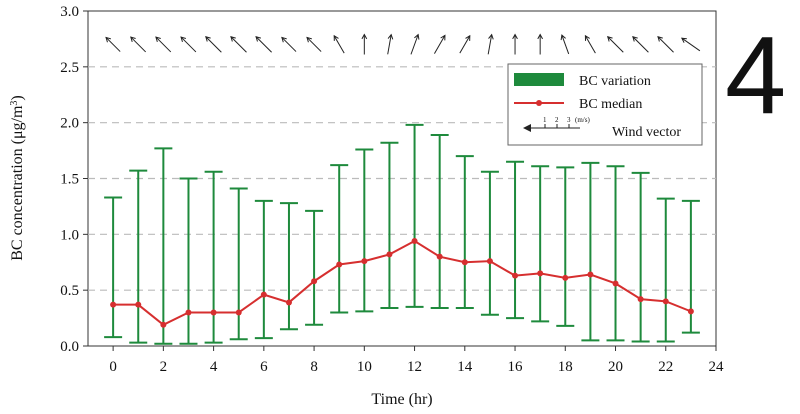 The image size is (800, 414). I want to click on legend-median-marker, so click(539, 103).